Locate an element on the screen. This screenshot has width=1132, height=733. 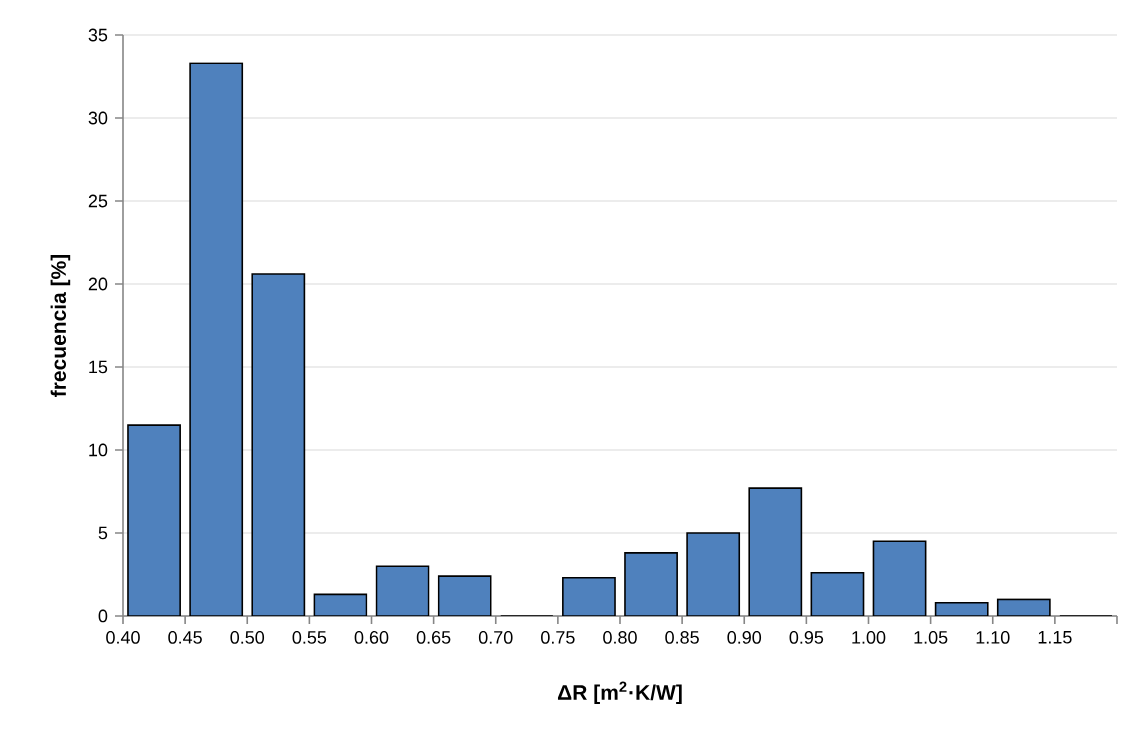
y-tick-label: 5 is located at coordinates (103, 533).